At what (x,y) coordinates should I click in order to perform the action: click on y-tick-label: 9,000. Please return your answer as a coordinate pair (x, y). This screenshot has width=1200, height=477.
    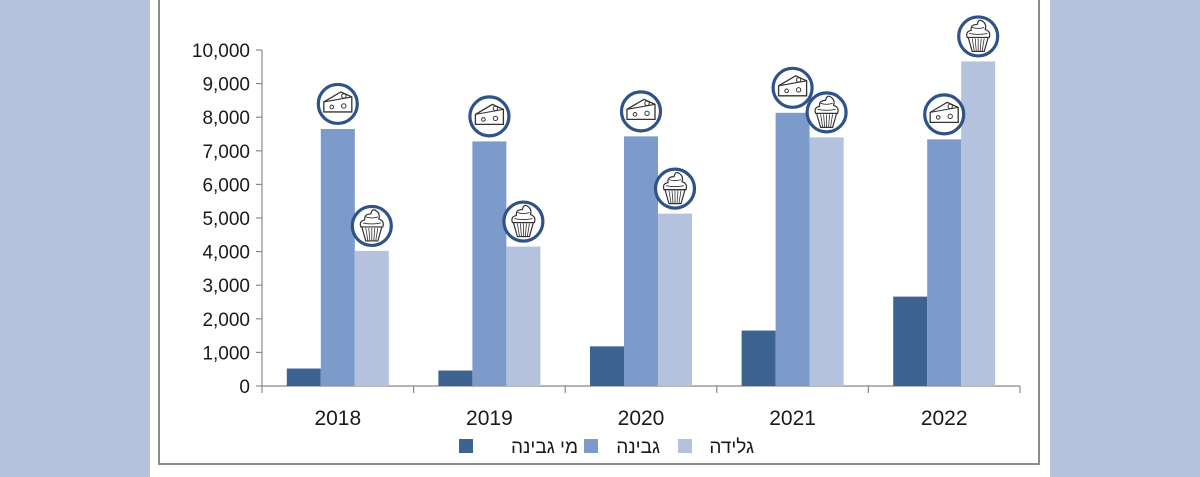
    Looking at the image, I should click on (226, 85).